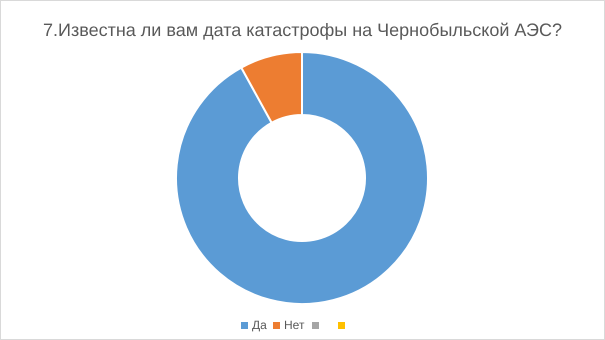 This screenshot has width=605, height=340. Describe the element at coordinates (260, 325) in the screenshot. I see `legend-label: Да` at that location.